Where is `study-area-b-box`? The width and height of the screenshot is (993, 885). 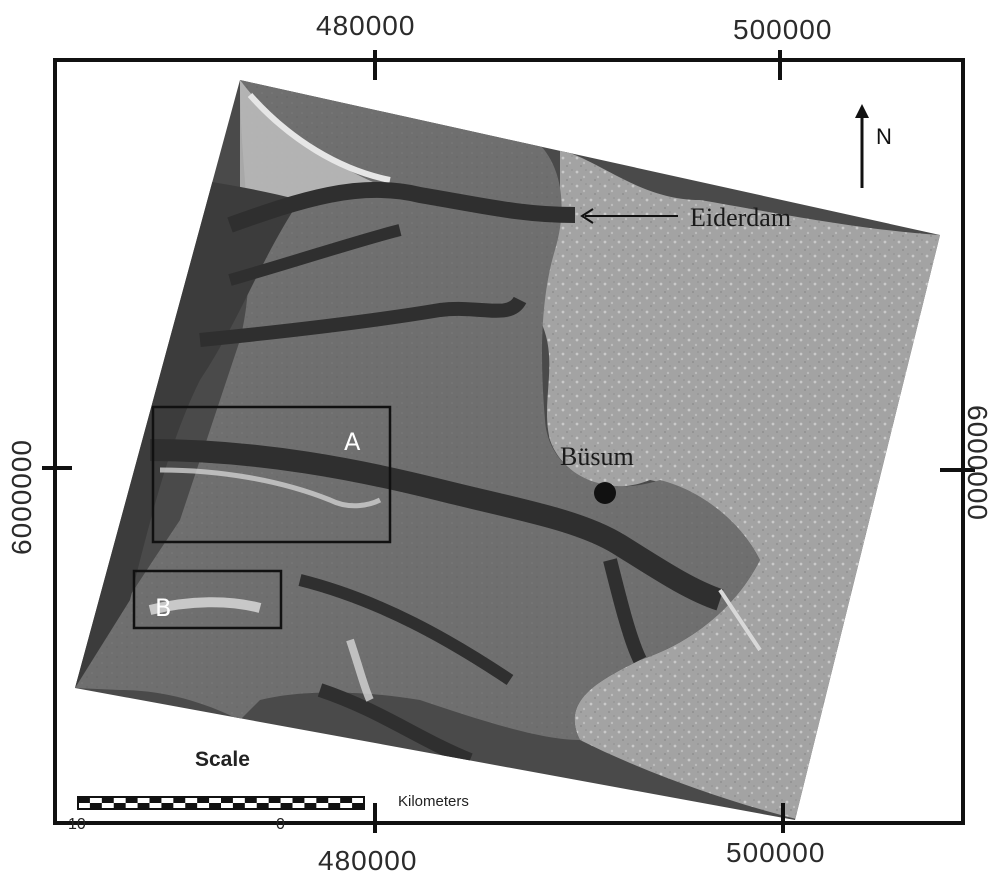
study-area-b-box is located at coordinates (207, 599).